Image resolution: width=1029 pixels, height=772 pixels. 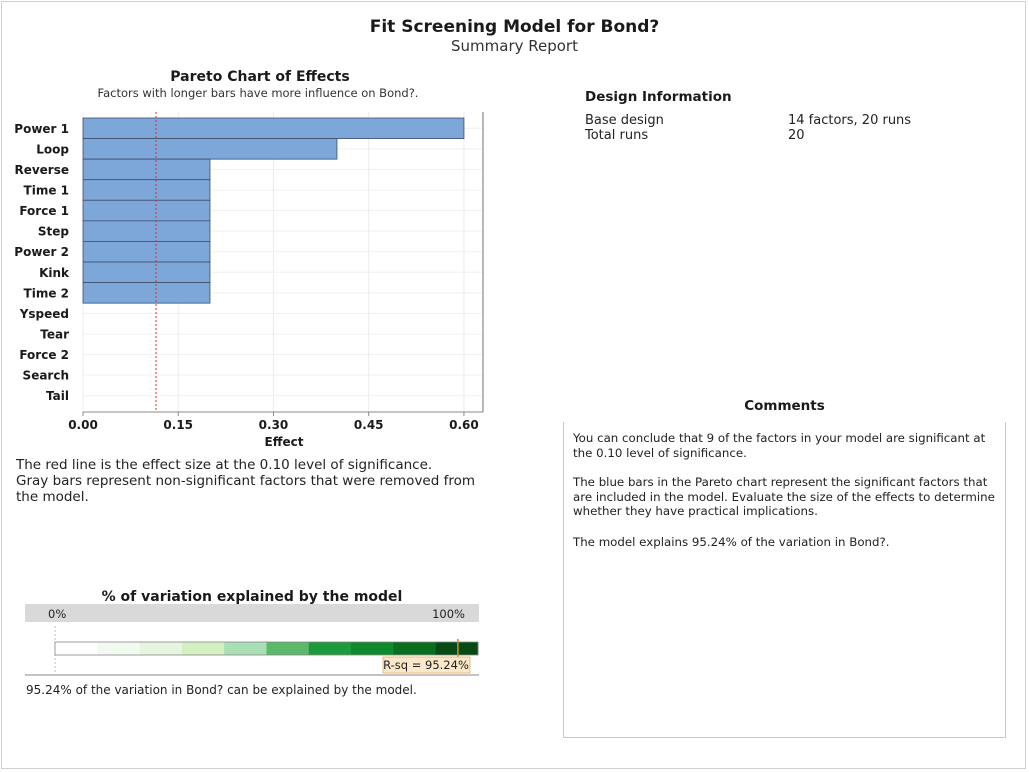 What do you see at coordinates (514, 27) in the screenshot?
I see `report-title: Fit Screening Model for Bond?` at bounding box center [514, 27].